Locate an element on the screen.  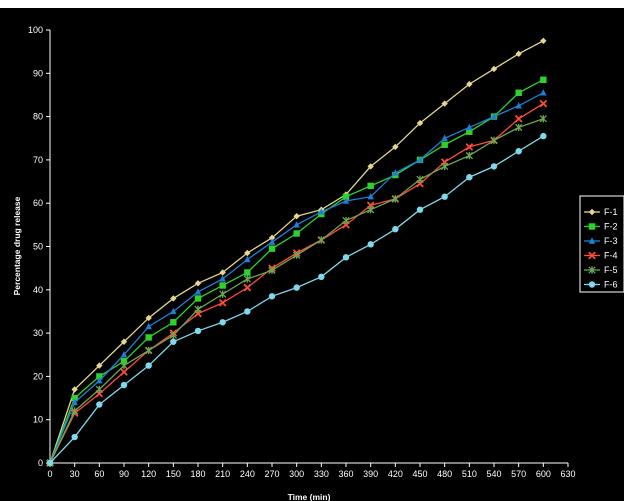
legend-label: F-4 is located at coordinates (611, 256).